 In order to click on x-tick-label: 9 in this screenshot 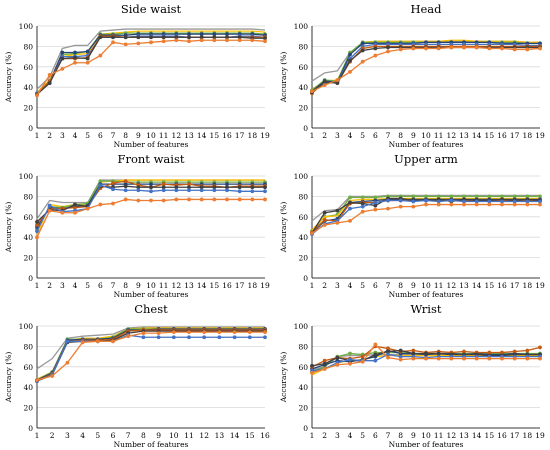, I will do `click(413, 135)`.